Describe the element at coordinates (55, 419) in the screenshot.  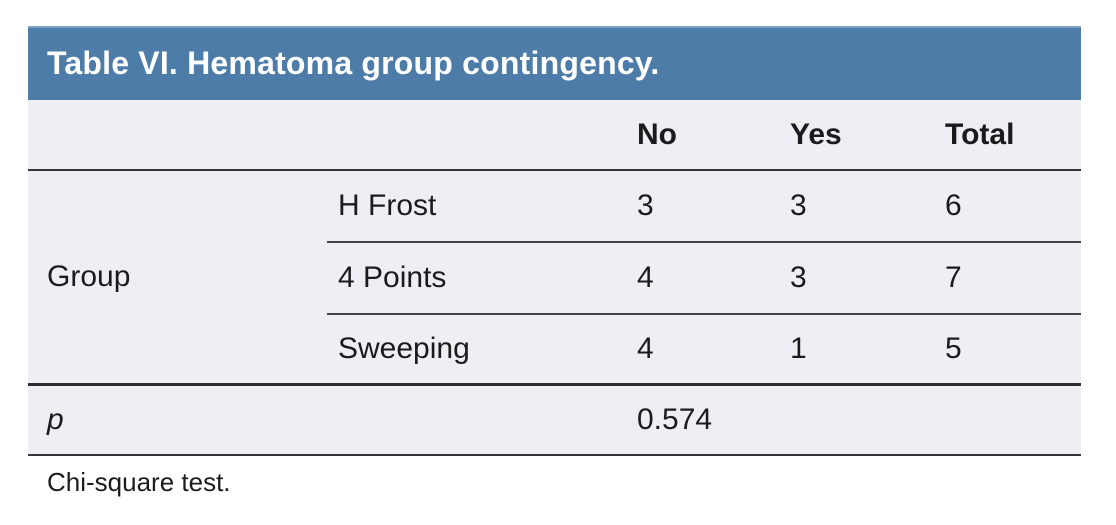
I see `p-label: p` at that location.